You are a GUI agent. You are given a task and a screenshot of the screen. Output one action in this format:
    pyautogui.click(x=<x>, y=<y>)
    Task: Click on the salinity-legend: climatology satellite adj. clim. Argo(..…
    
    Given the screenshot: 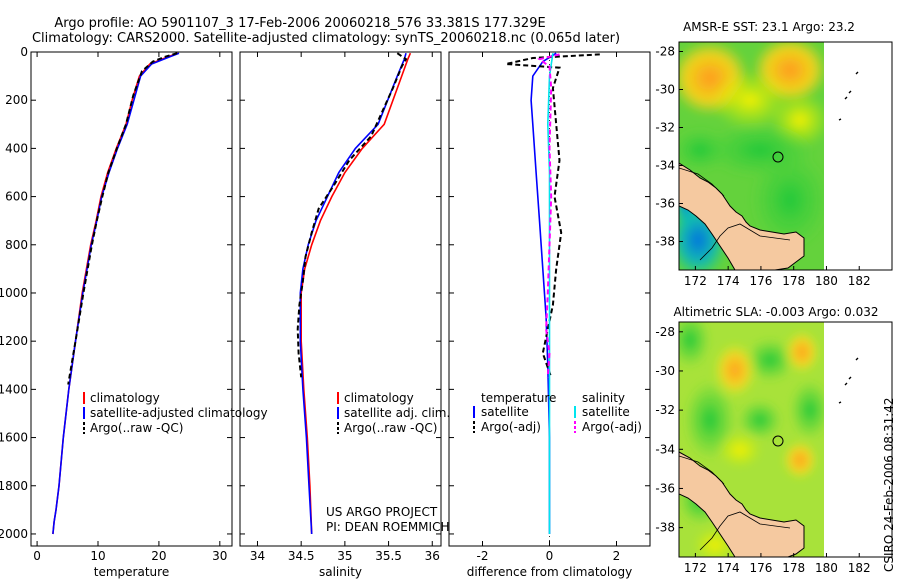 What is the action you would take?
    pyautogui.click(x=393, y=413)
    